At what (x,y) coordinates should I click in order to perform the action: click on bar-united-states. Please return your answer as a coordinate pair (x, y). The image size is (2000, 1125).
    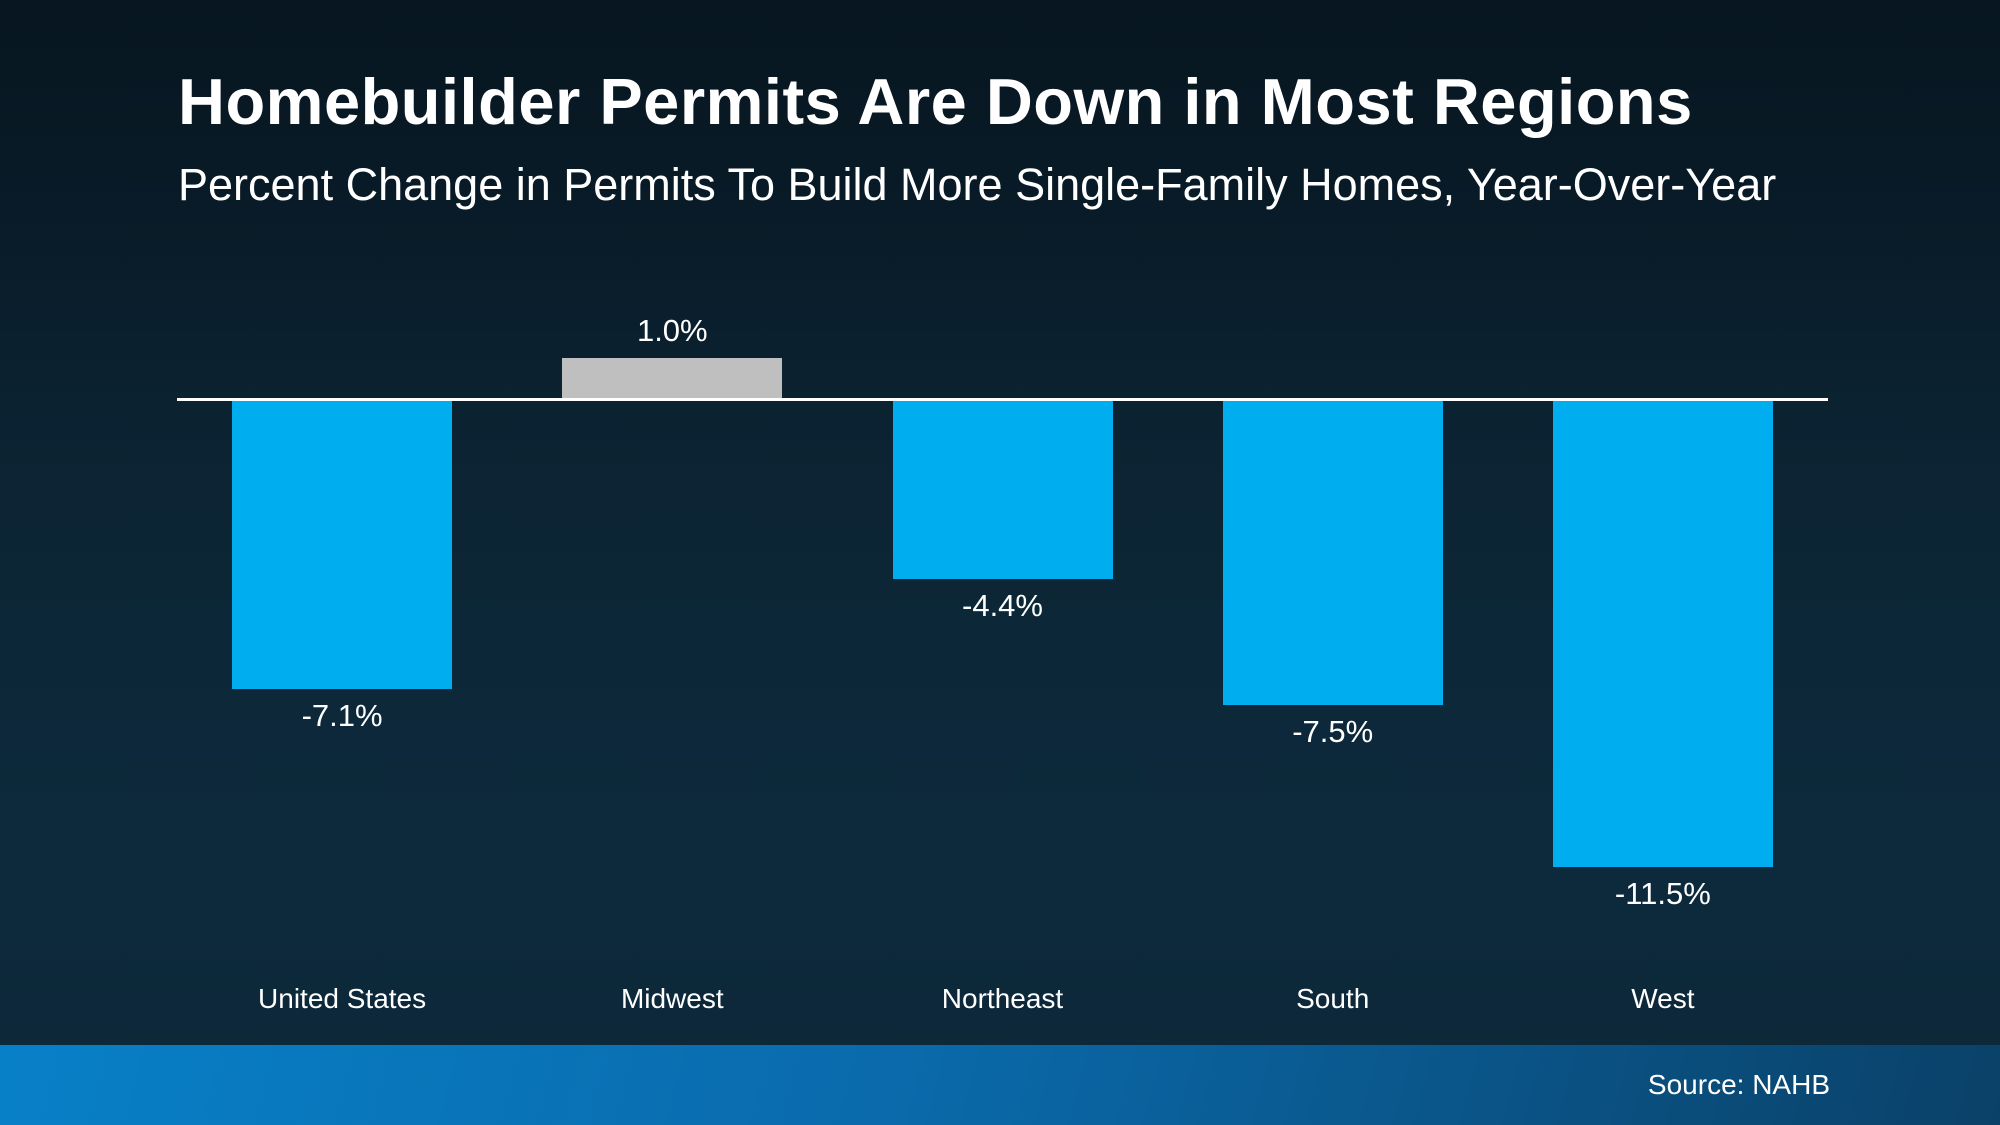
    Looking at the image, I should click on (342, 545).